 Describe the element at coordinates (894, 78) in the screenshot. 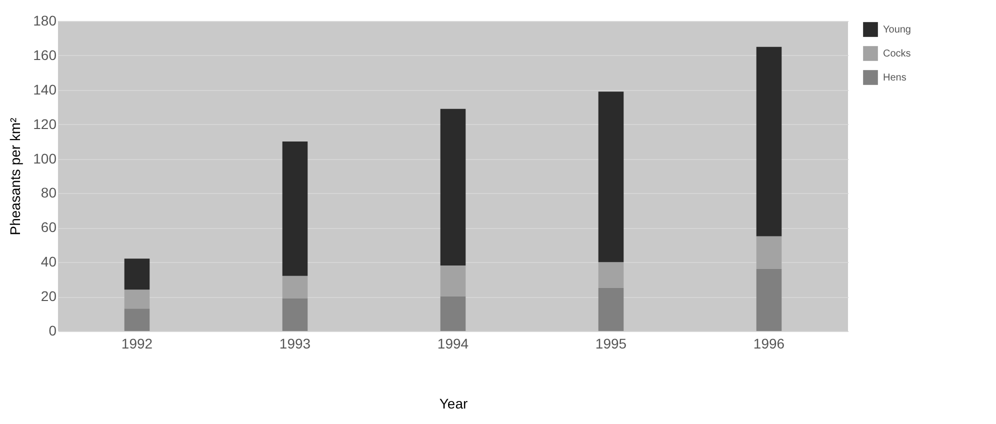

I see `legend-label: Hens` at that location.